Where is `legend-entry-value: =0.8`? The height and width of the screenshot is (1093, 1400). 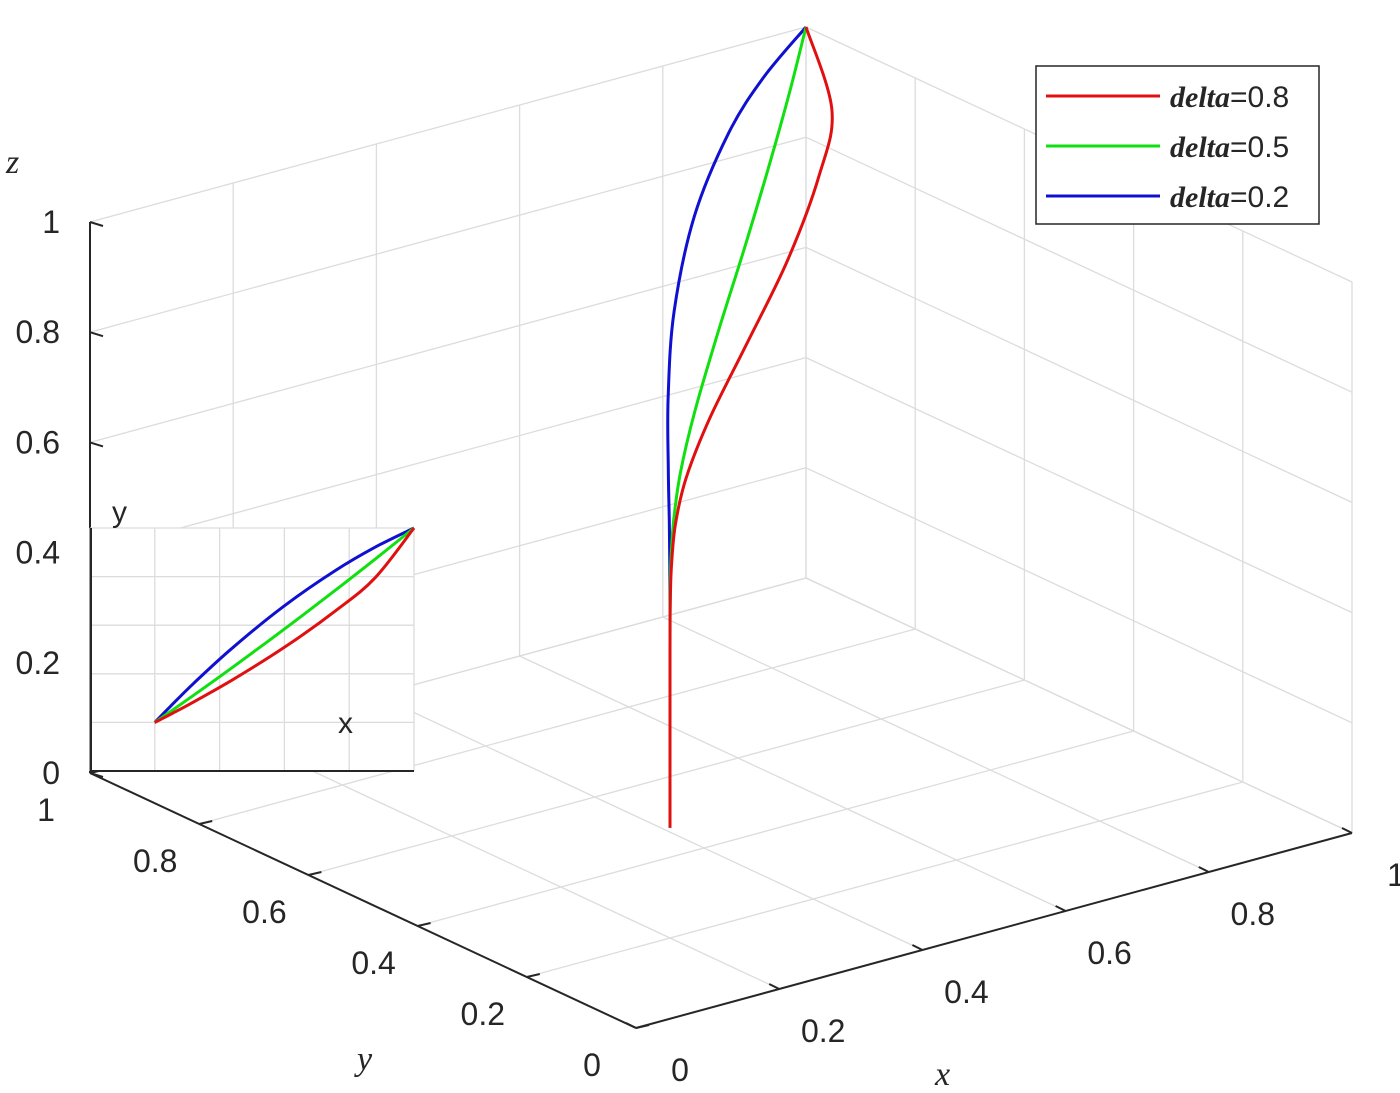 legend-entry-value: =0.8 is located at coordinates (1259, 97).